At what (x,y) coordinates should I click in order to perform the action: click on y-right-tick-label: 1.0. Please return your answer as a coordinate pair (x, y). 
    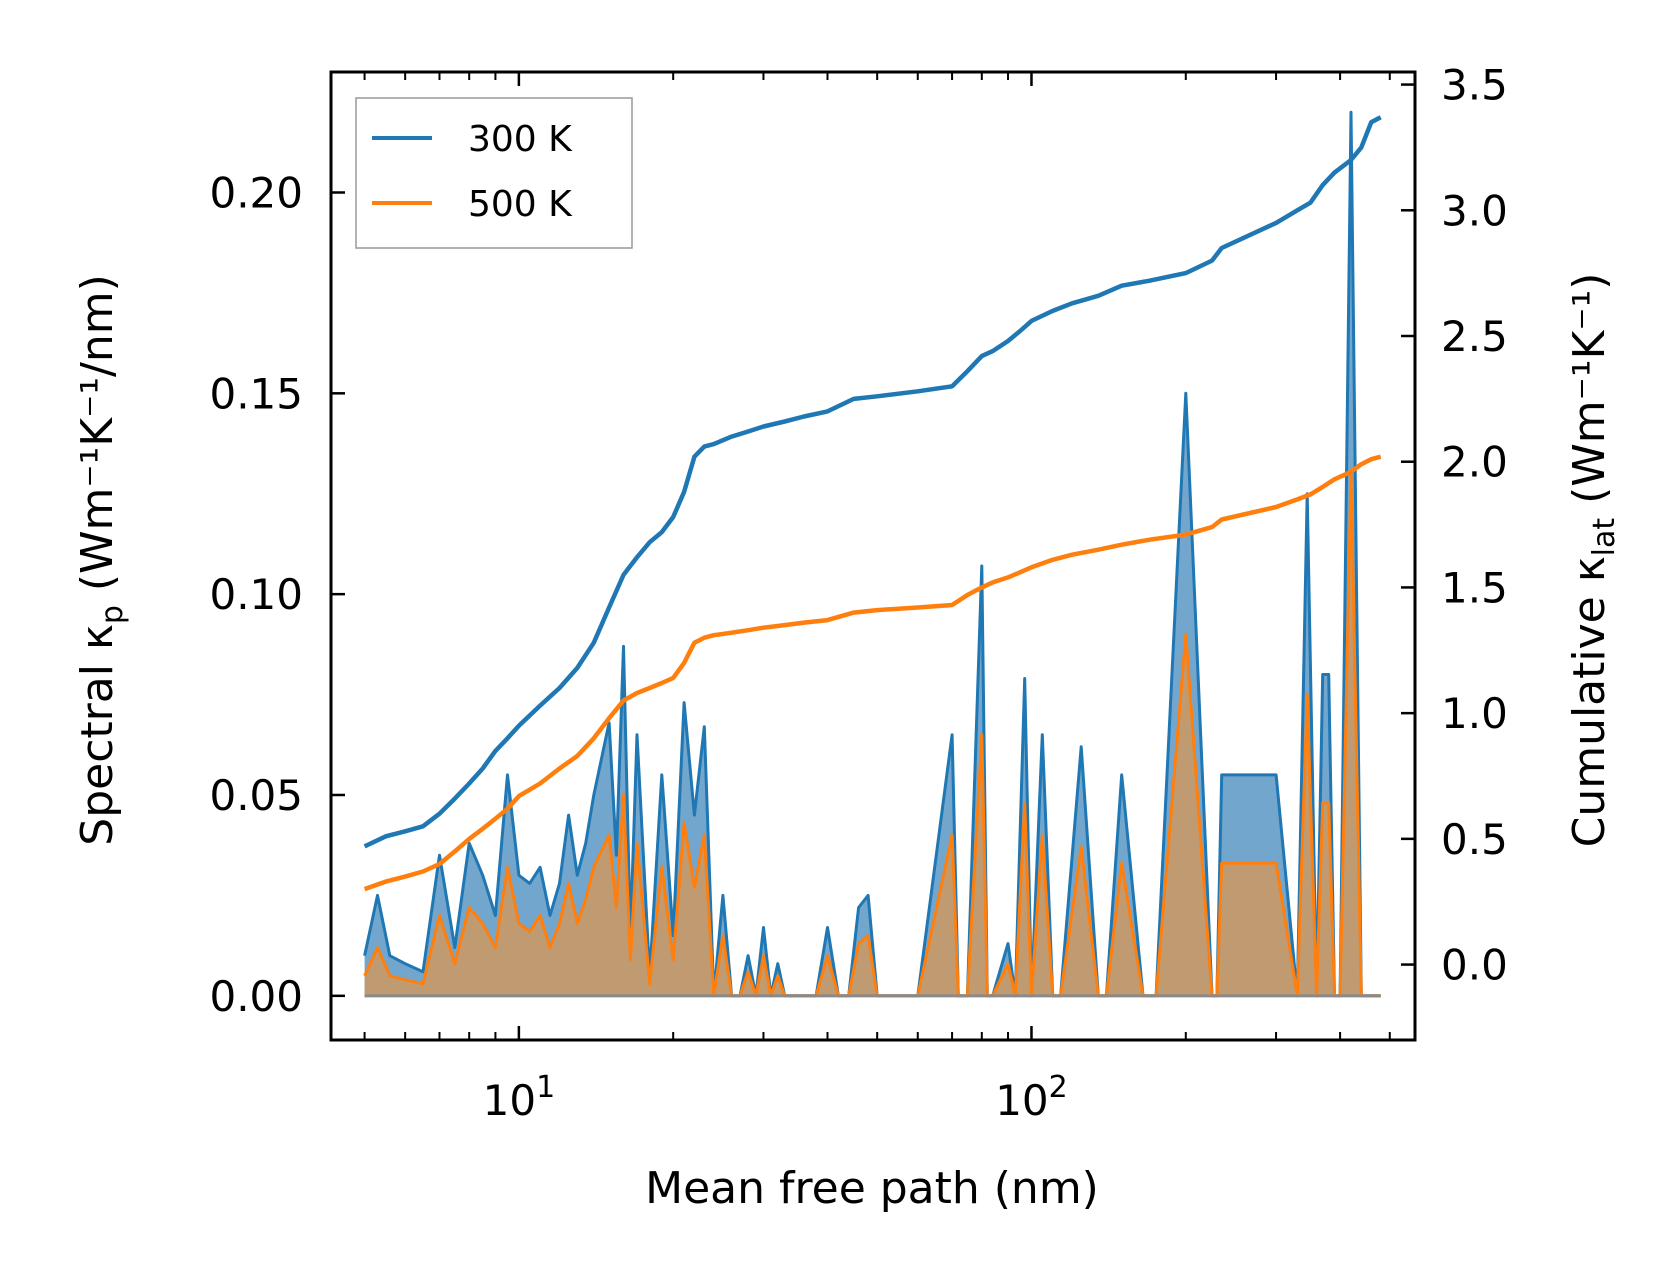
    Looking at the image, I should click on (1474, 713).